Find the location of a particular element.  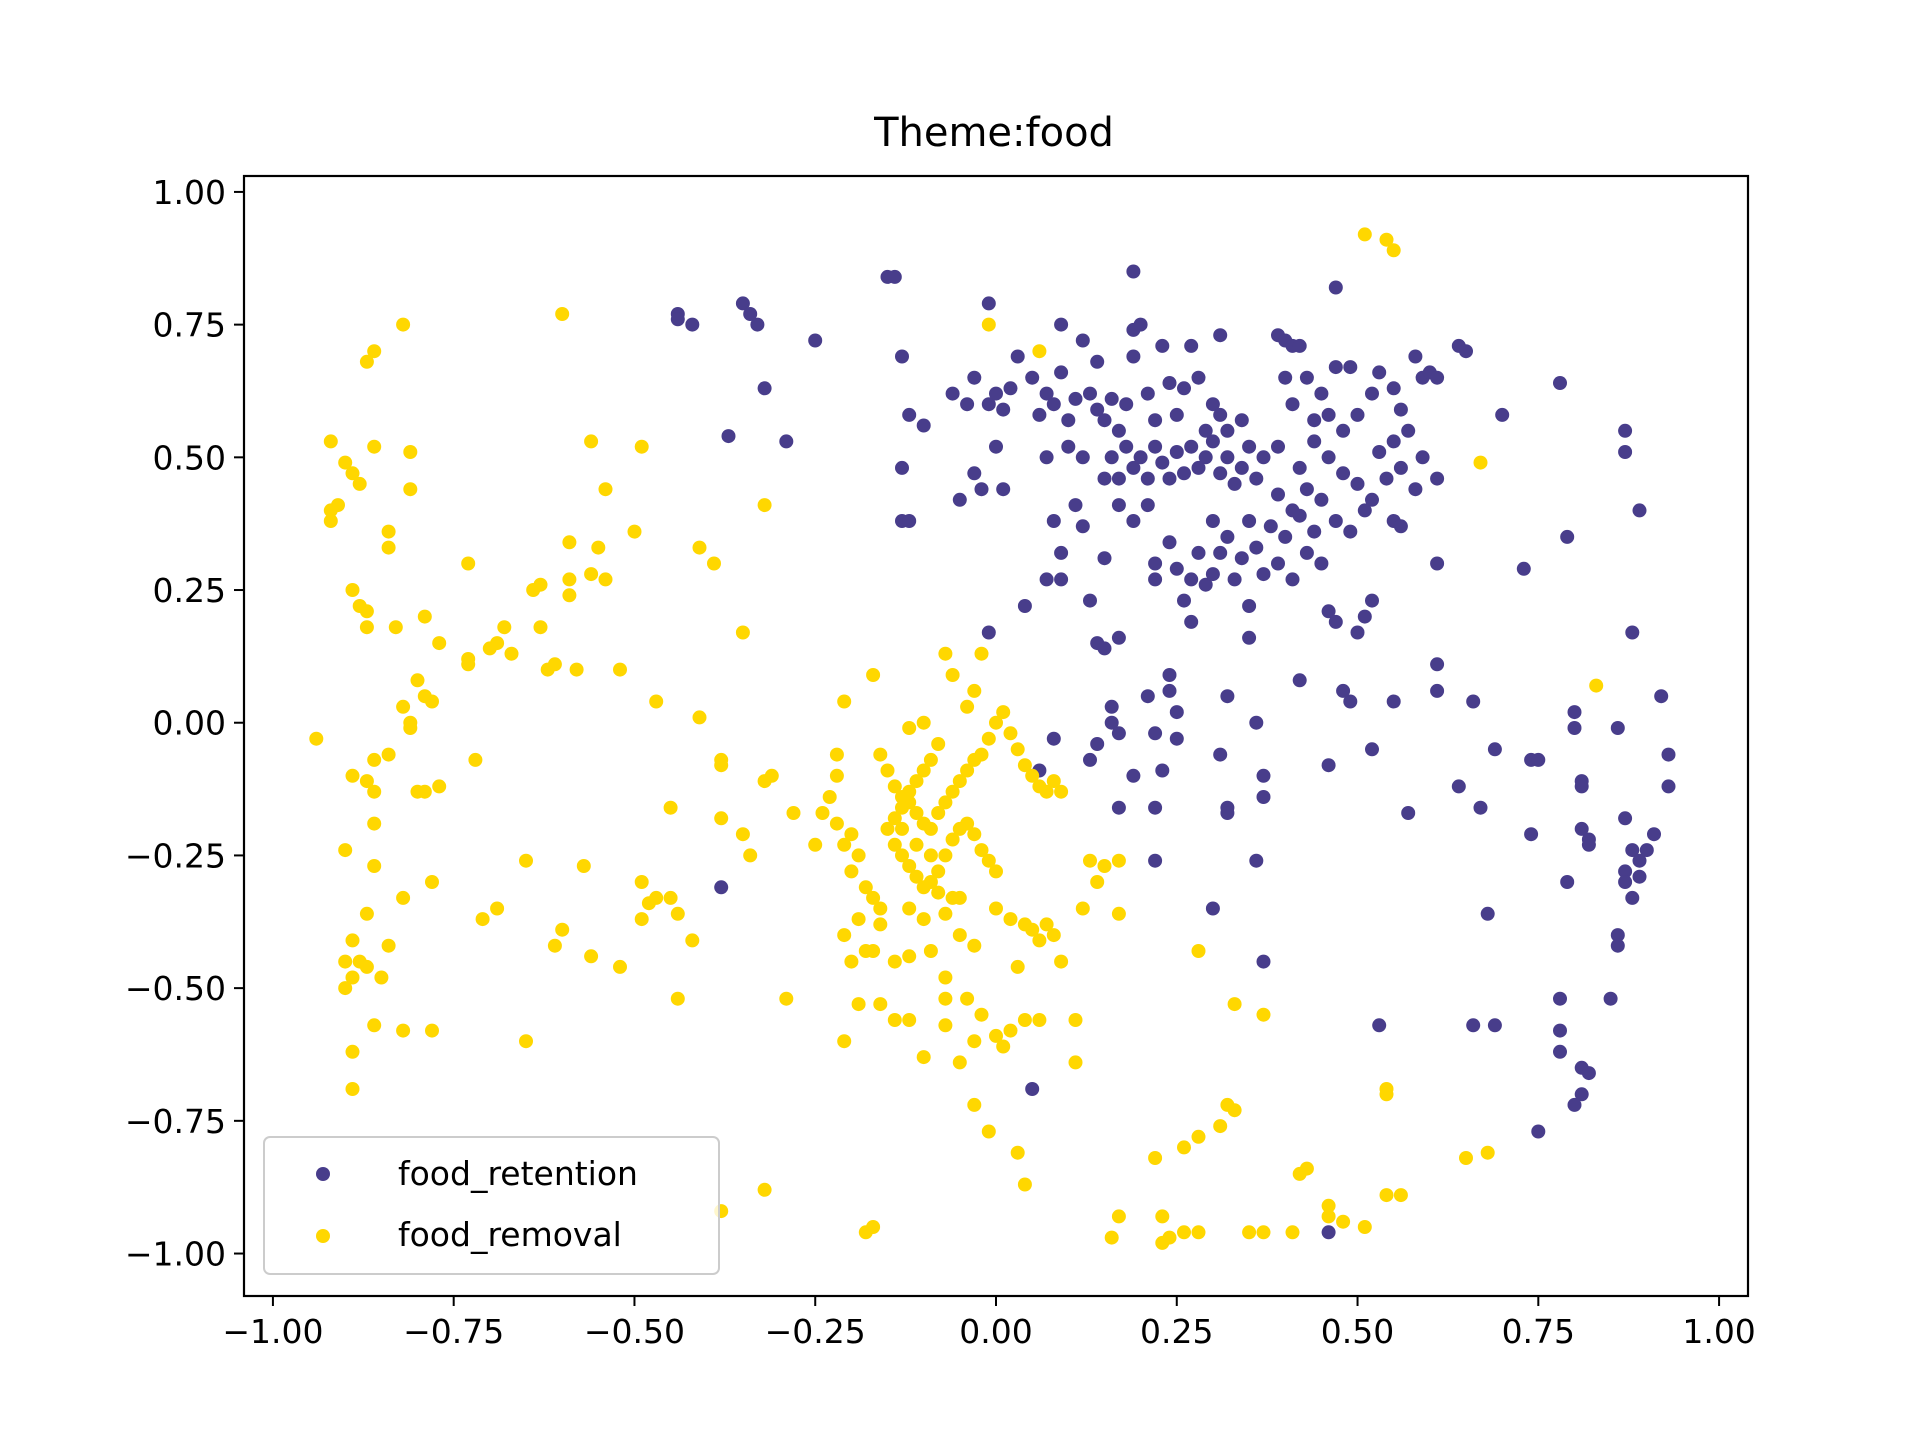

x-tick-label: 0.00 is located at coordinates (995, 1331).